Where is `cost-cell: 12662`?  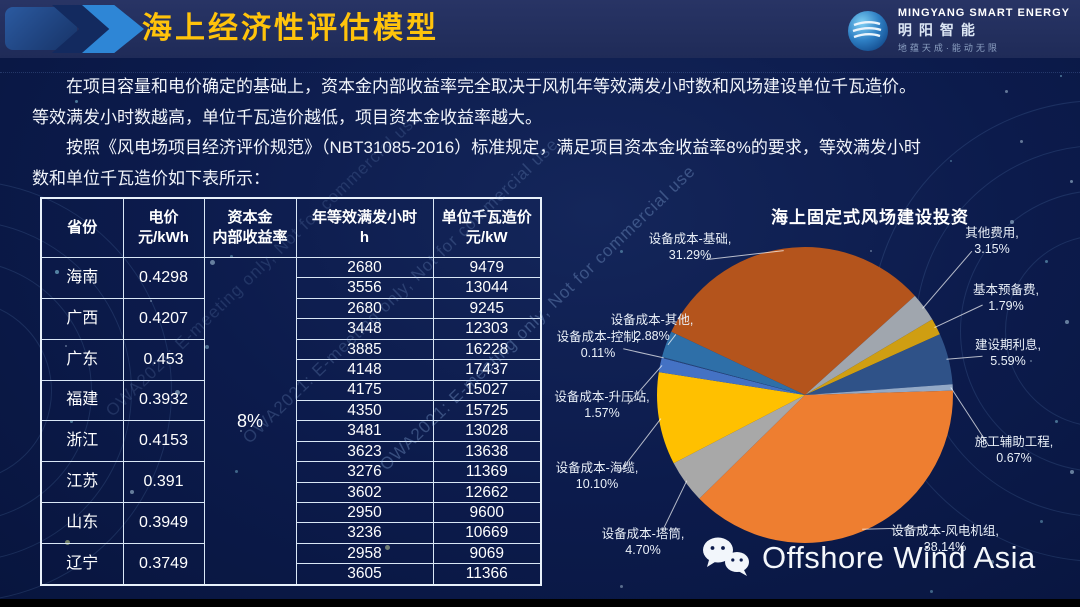
cost-cell: 12662 is located at coordinates (487, 492).